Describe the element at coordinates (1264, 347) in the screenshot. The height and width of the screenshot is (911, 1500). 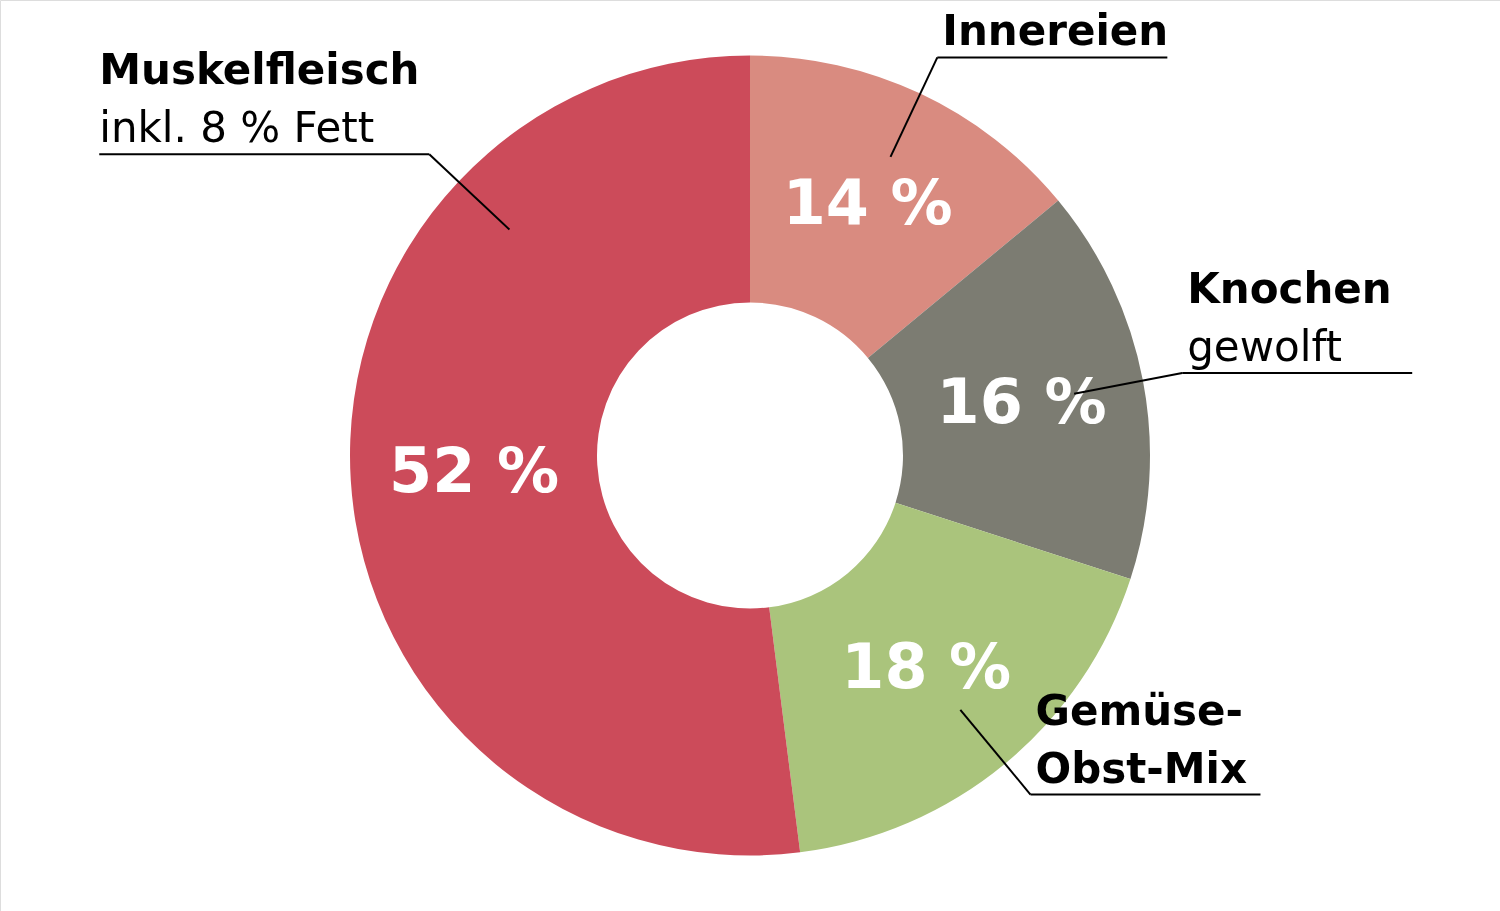
I see `text: gewolft` at that location.